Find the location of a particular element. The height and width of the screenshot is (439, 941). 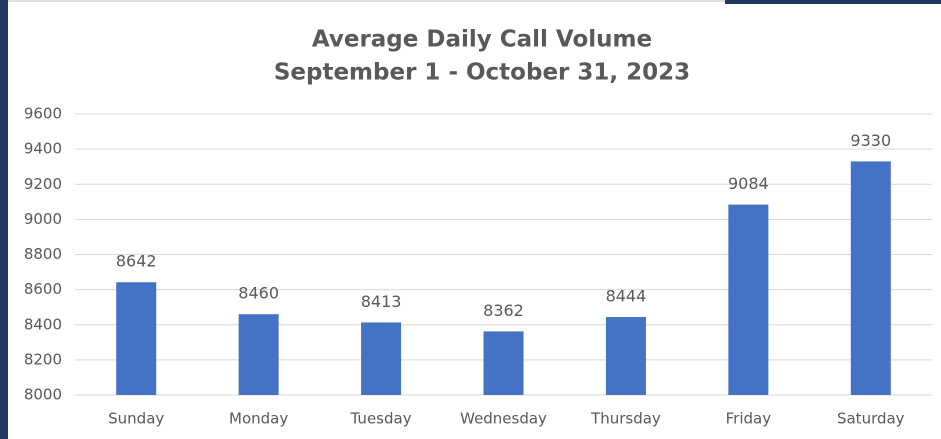

data-label: 9084 is located at coordinates (748, 183).